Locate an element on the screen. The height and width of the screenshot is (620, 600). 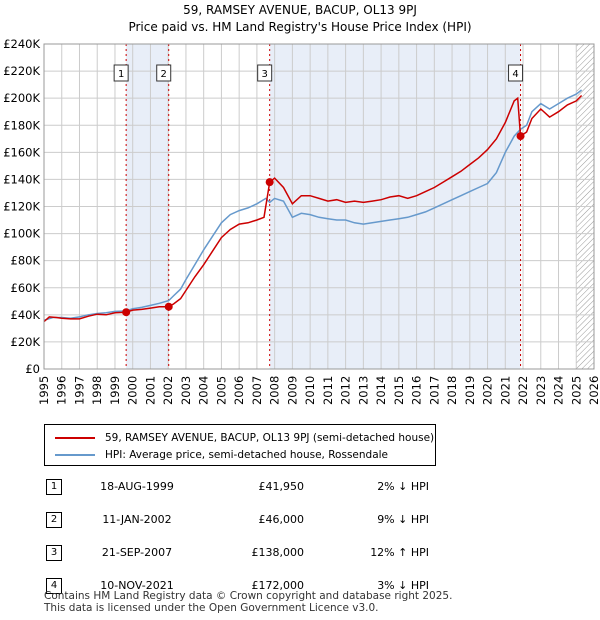
x-tick-label: 2010 is located at coordinates (310, 390).